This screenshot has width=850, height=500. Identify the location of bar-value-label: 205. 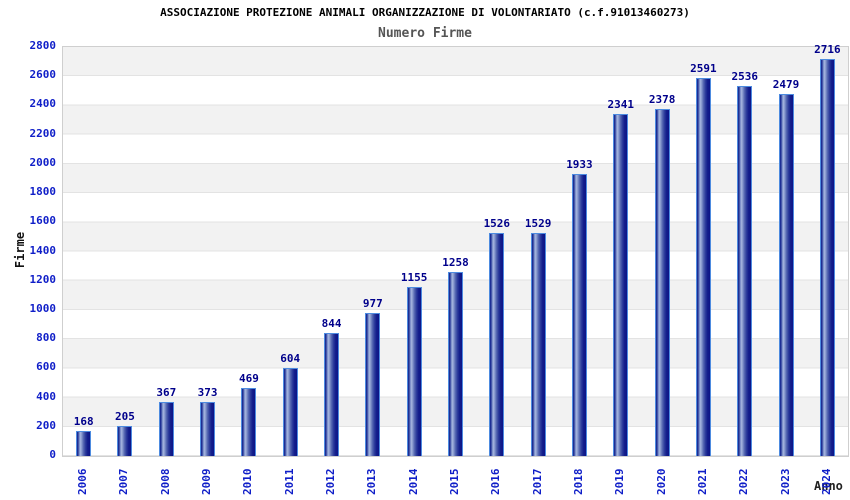
(125, 417).